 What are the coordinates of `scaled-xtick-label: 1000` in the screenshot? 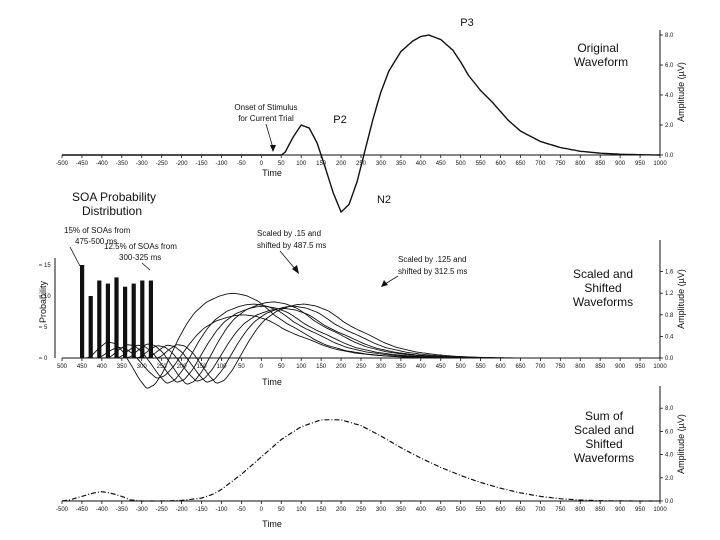 It's located at (660, 367).